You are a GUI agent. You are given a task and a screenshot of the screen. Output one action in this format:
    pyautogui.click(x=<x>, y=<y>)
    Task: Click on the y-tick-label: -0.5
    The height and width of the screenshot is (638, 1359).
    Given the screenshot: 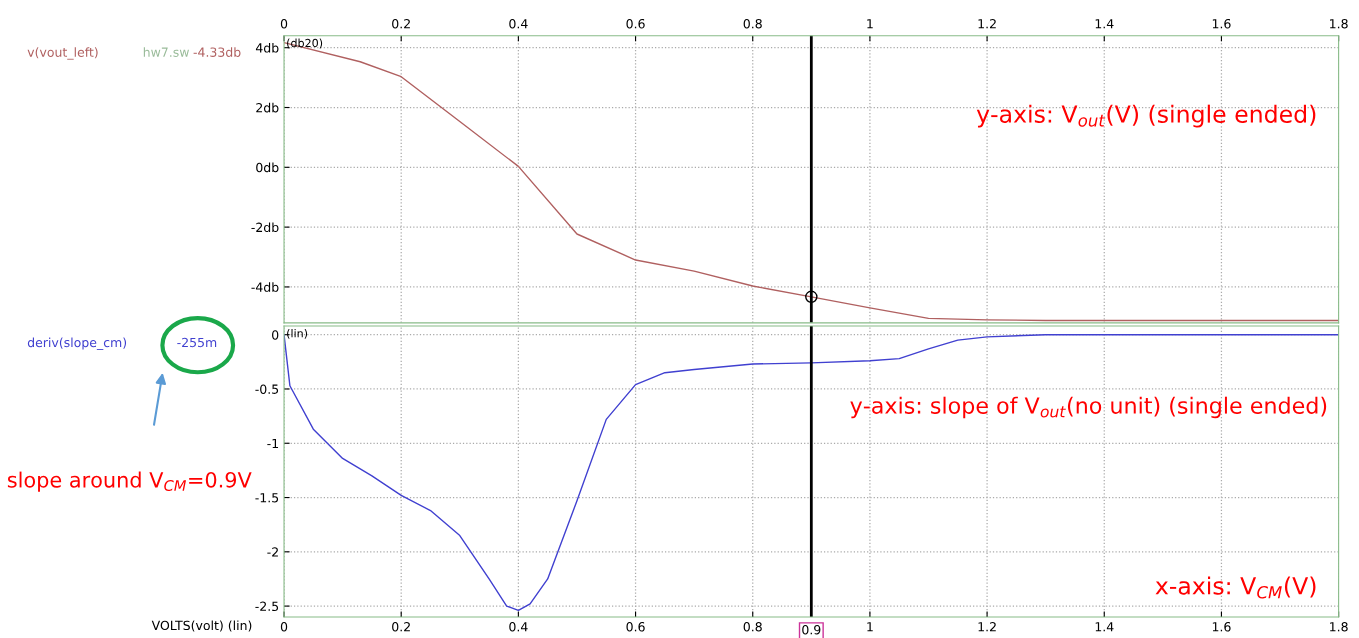 What is the action you would take?
    pyautogui.click(x=267, y=389)
    